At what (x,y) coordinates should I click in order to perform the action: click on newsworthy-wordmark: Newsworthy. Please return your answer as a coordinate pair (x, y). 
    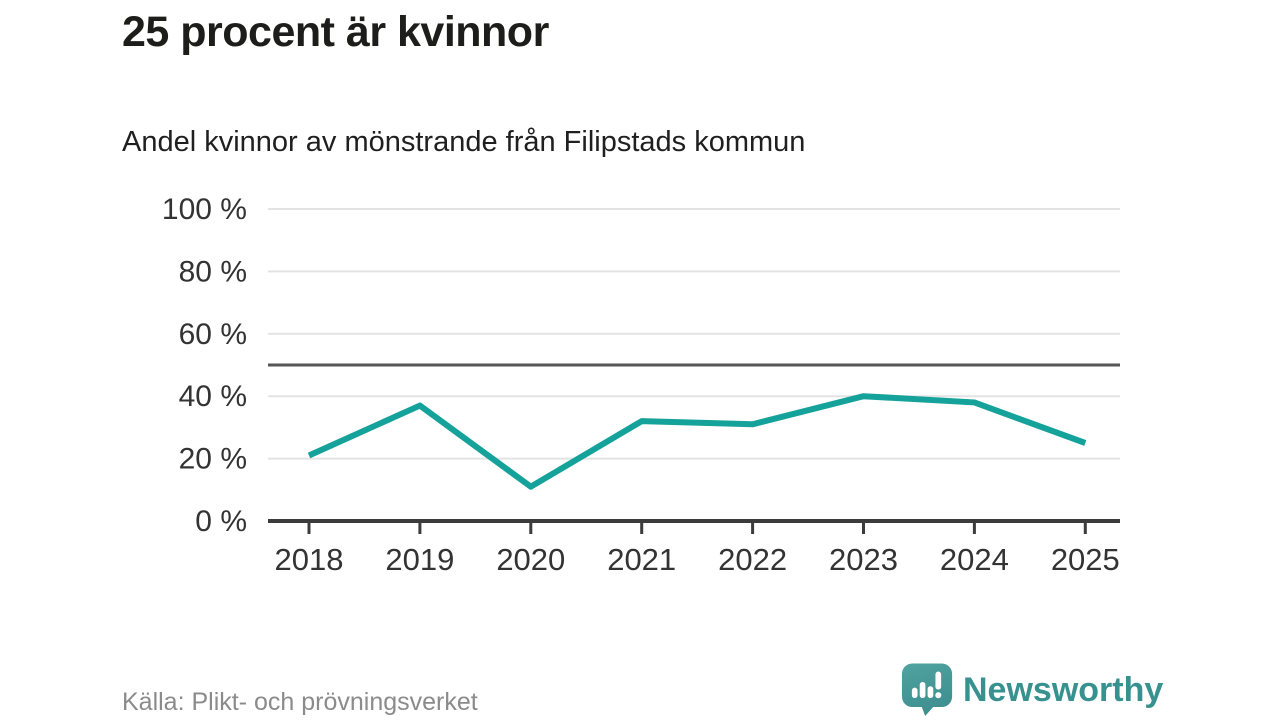
    Looking at the image, I should click on (1063, 689).